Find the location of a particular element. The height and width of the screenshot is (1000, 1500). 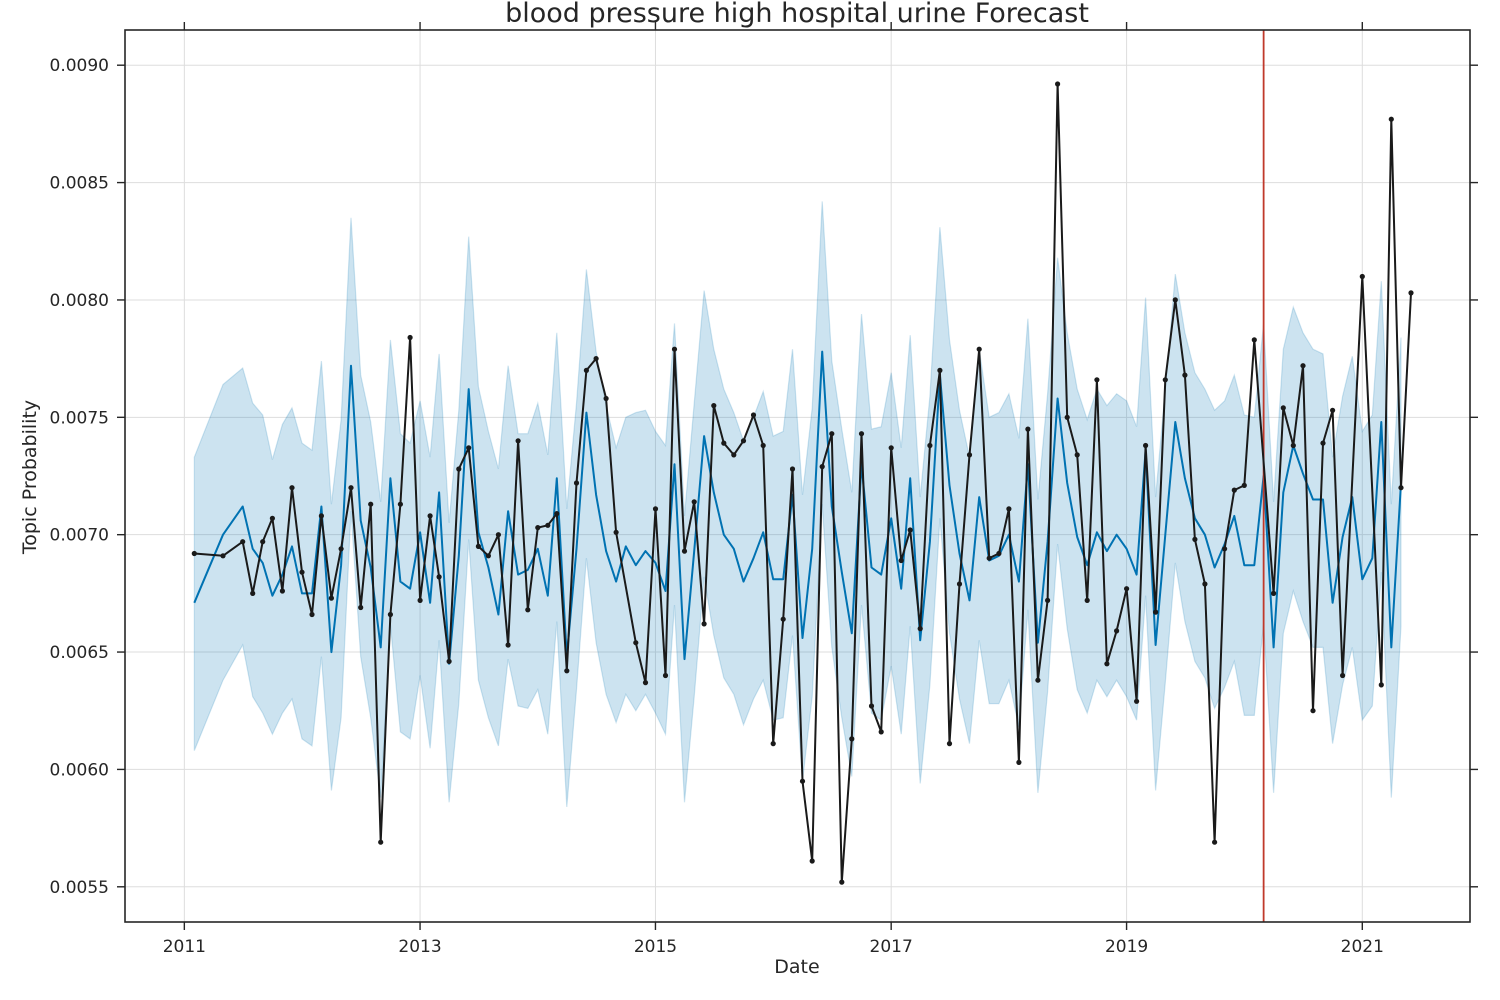

y-tick-label: 0.0055 is located at coordinates (79, 888).